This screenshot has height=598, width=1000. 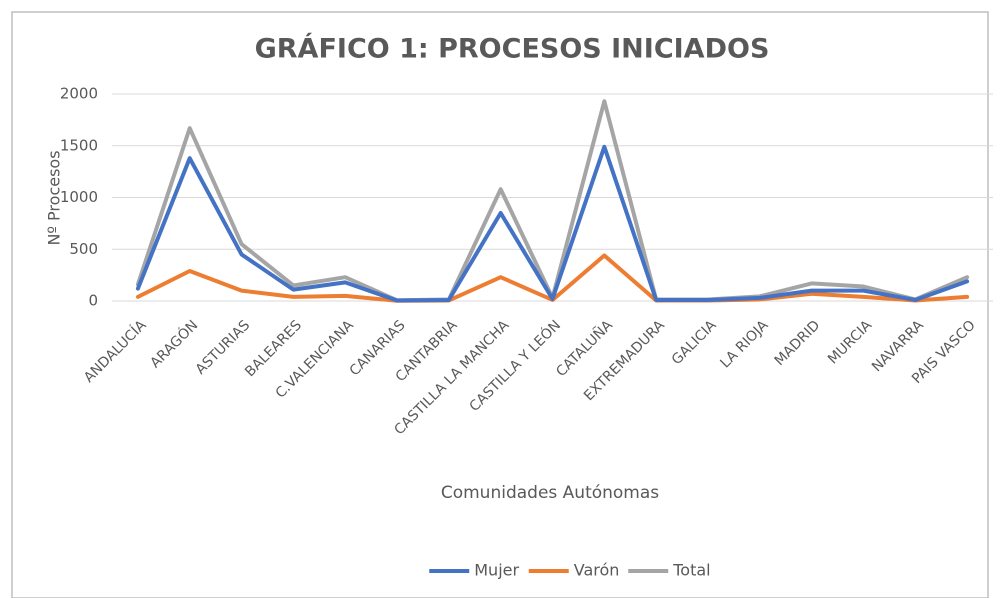 What do you see at coordinates (496, 570) in the screenshot?
I see `legend-label: Mujer` at bounding box center [496, 570].